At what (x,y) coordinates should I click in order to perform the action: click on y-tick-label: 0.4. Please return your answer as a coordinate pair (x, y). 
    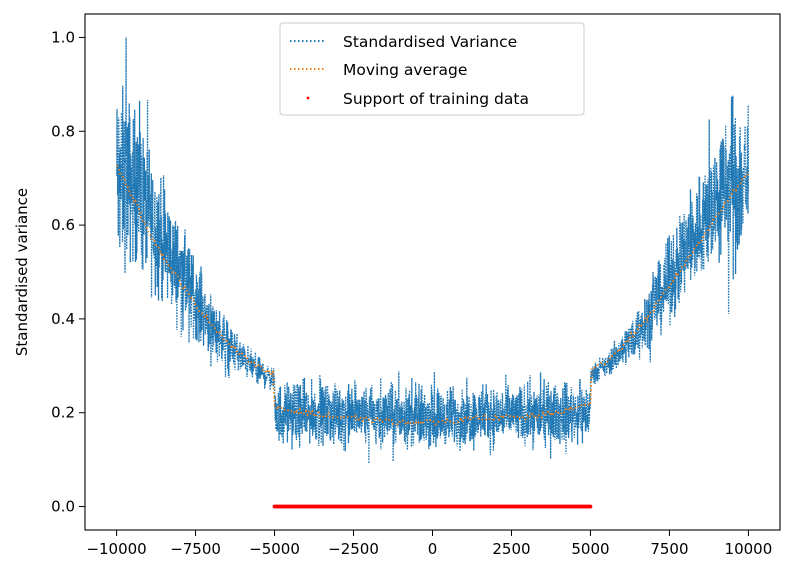
    Looking at the image, I should click on (63, 319).